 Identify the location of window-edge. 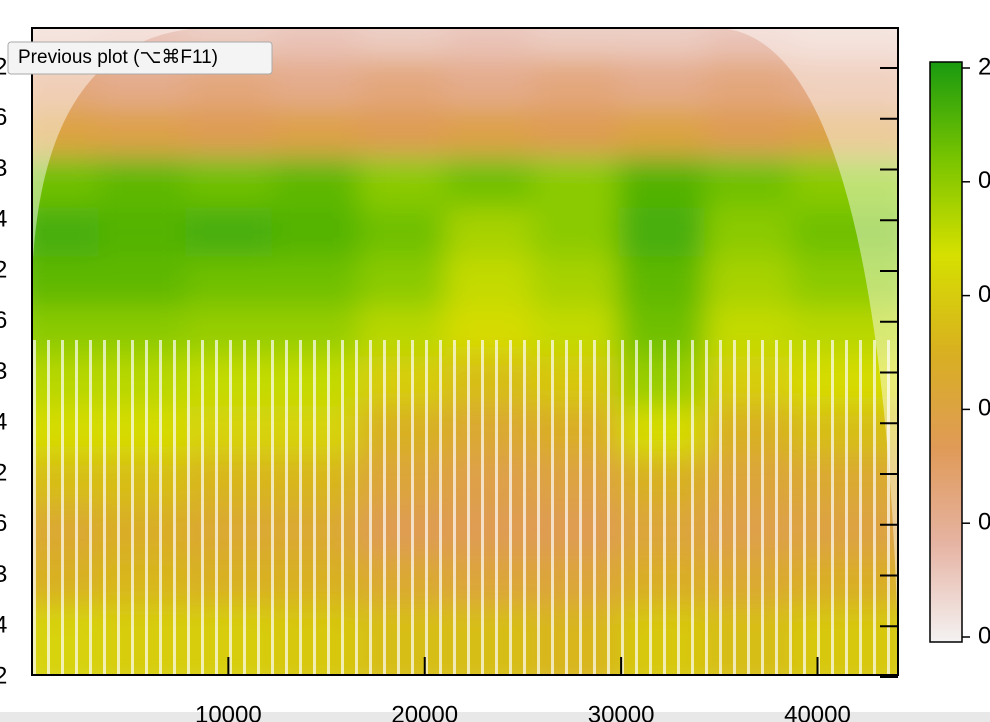
(495, 717).